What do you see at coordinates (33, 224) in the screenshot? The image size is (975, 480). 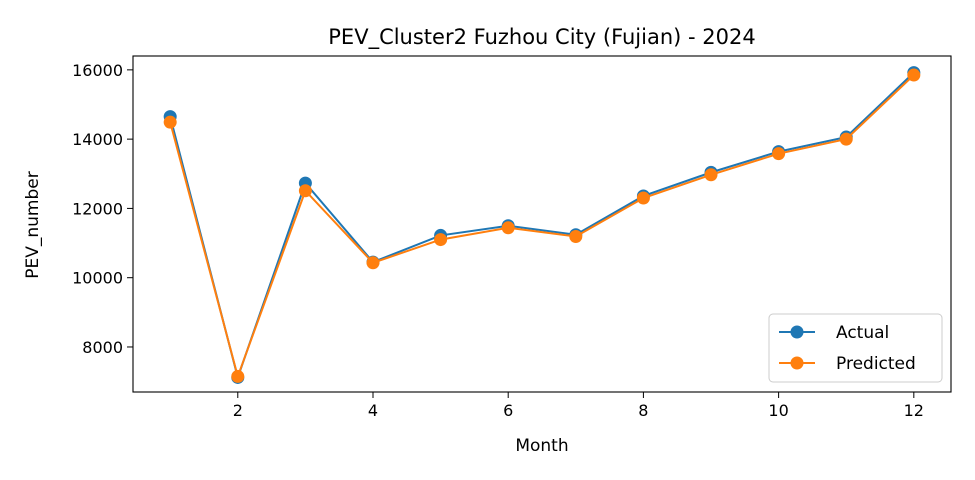 I see `y-axis-label: PEV_number` at bounding box center [33, 224].